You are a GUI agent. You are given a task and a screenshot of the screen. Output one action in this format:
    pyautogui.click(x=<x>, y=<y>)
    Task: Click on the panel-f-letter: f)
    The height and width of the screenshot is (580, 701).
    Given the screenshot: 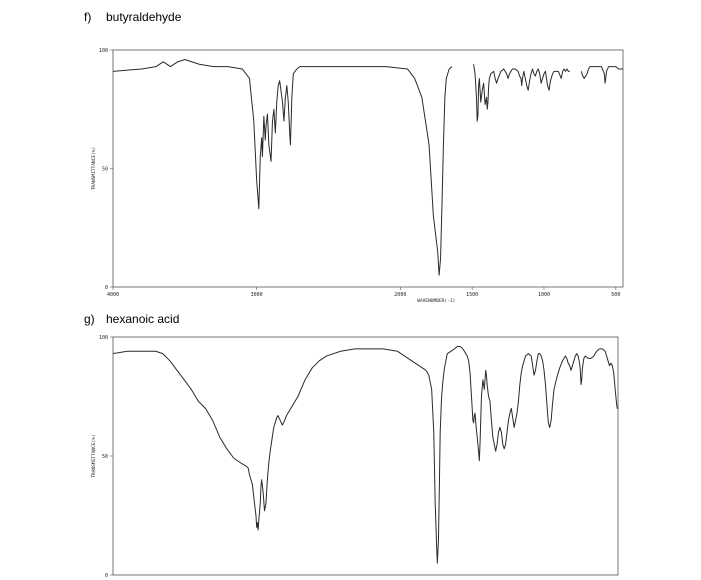 What is the action you would take?
    pyautogui.click(x=88, y=17)
    